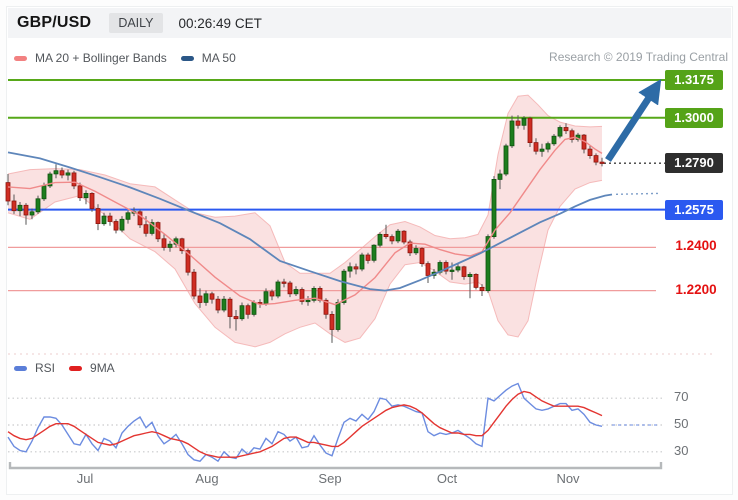 The width and height of the screenshot is (738, 500). Describe the element at coordinates (633, 120) in the screenshot. I see `bullish-forecast-arrow` at that location.